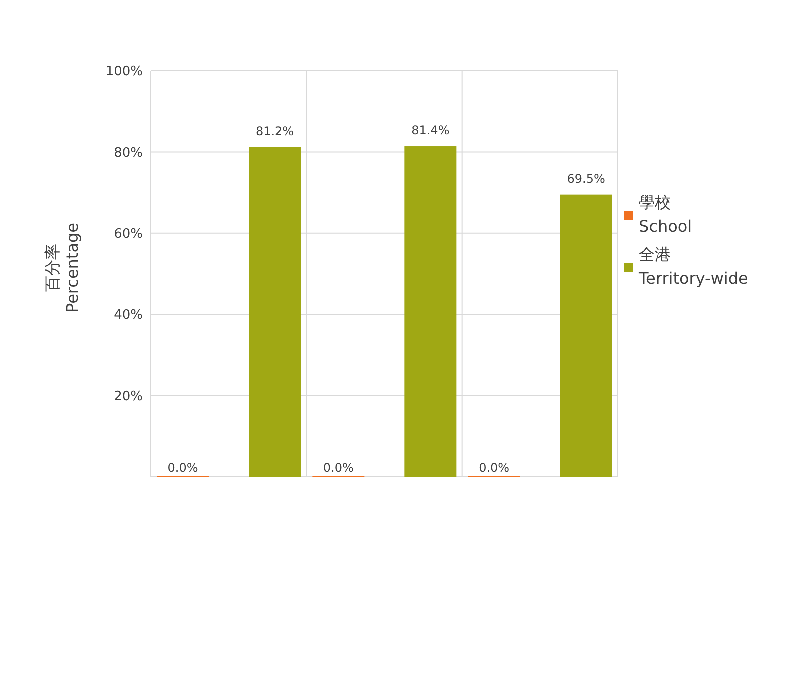  I want to click on data-label: 81.4%, so click(431, 131).